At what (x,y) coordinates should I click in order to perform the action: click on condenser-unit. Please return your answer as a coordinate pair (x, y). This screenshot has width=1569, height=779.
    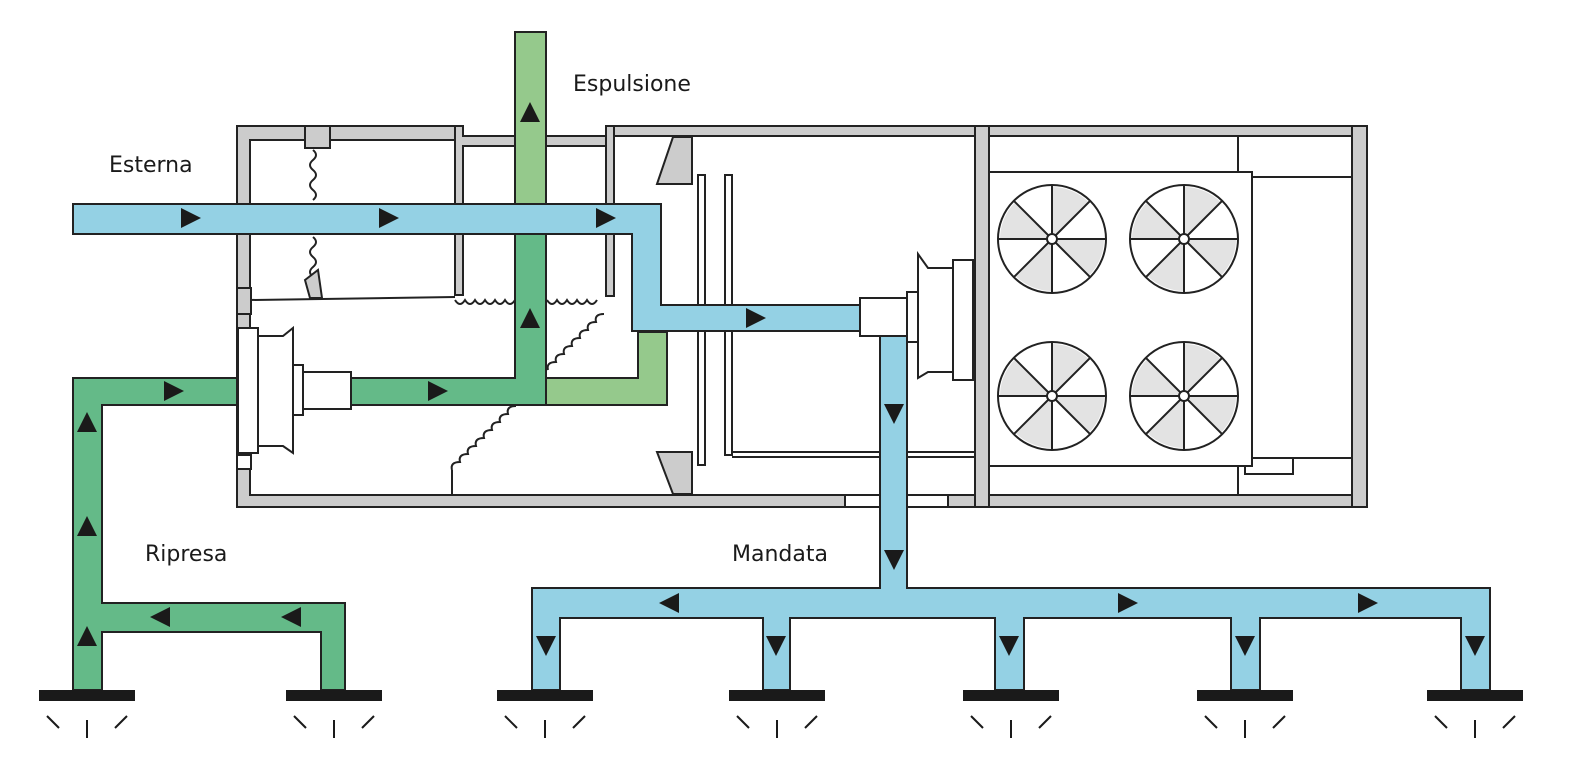
    Looking at the image, I should click on (1120, 319).